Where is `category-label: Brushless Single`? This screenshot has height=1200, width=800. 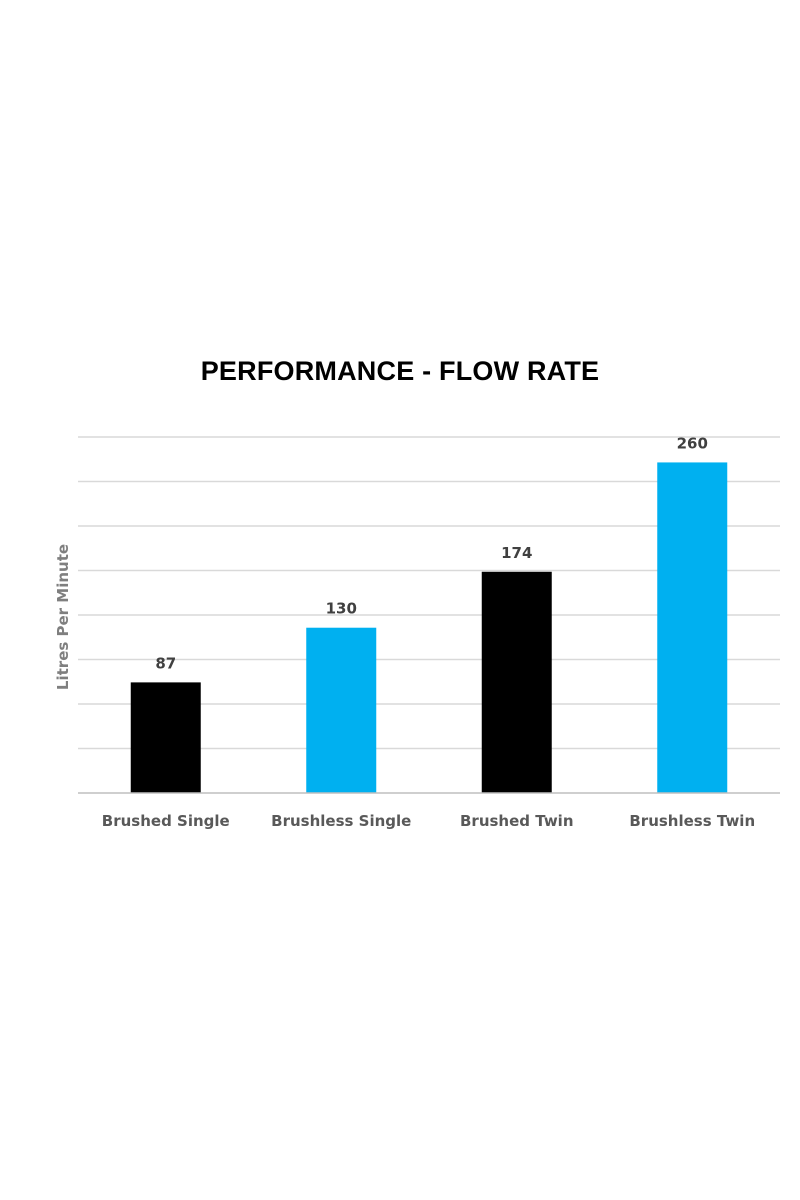 category-label: Brushless Single is located at coordinates (341, 821).